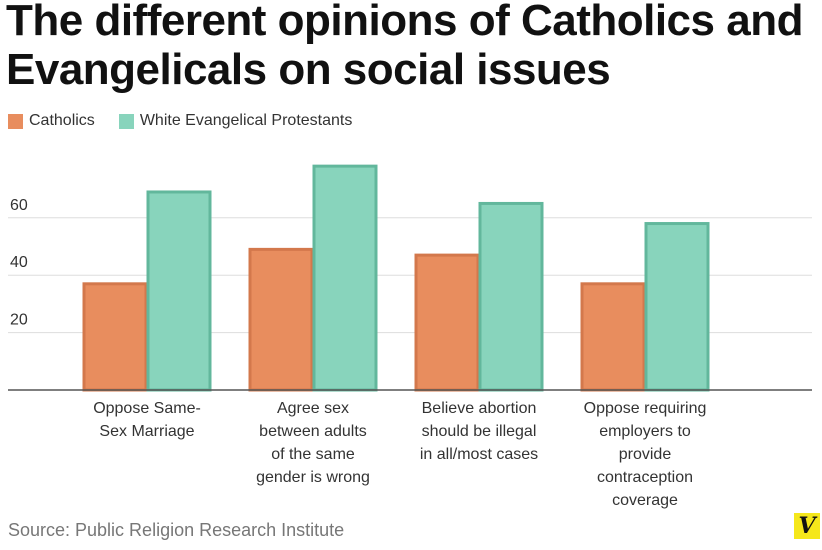  I want to click on legend-swatch-catholics, so click(15, 121).